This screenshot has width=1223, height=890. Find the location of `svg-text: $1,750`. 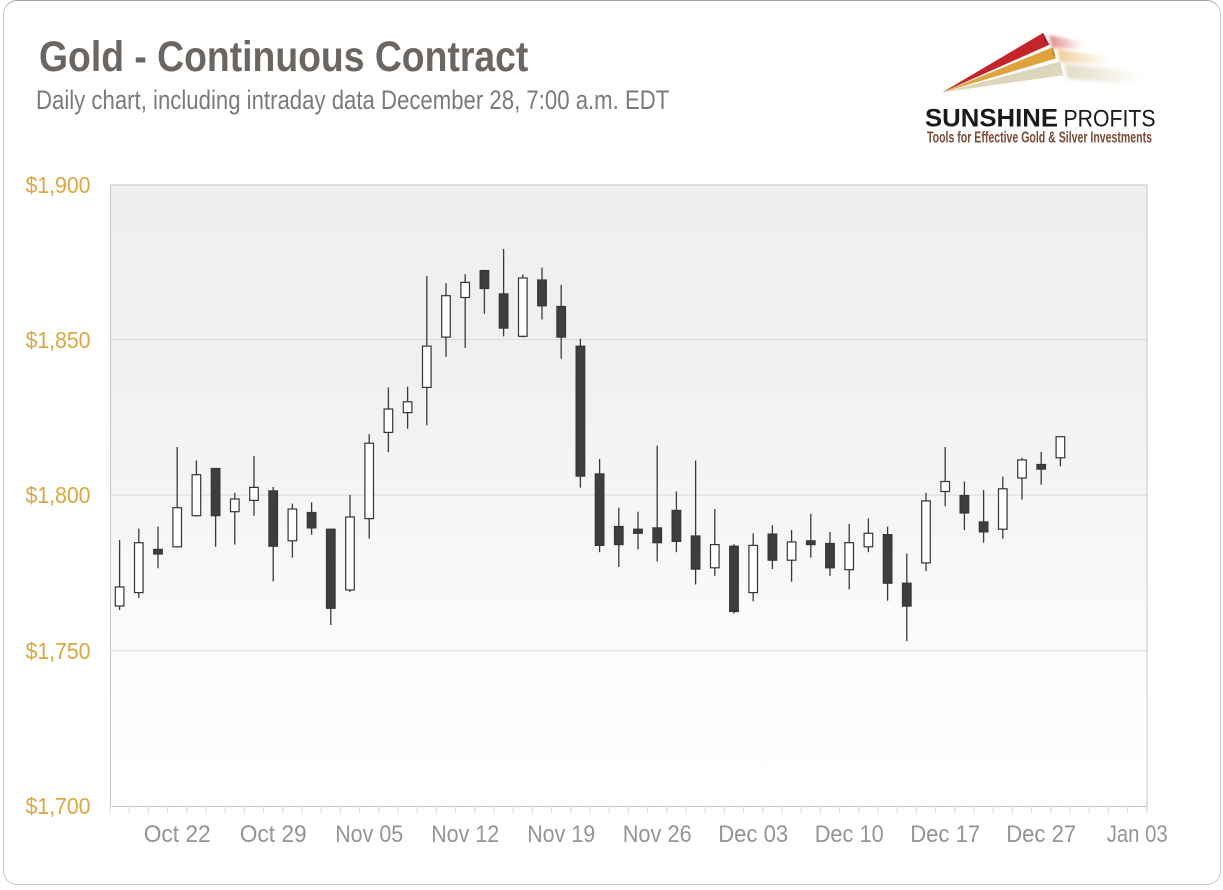

svg-text: $1,750 is located at coordinates (58, 651).